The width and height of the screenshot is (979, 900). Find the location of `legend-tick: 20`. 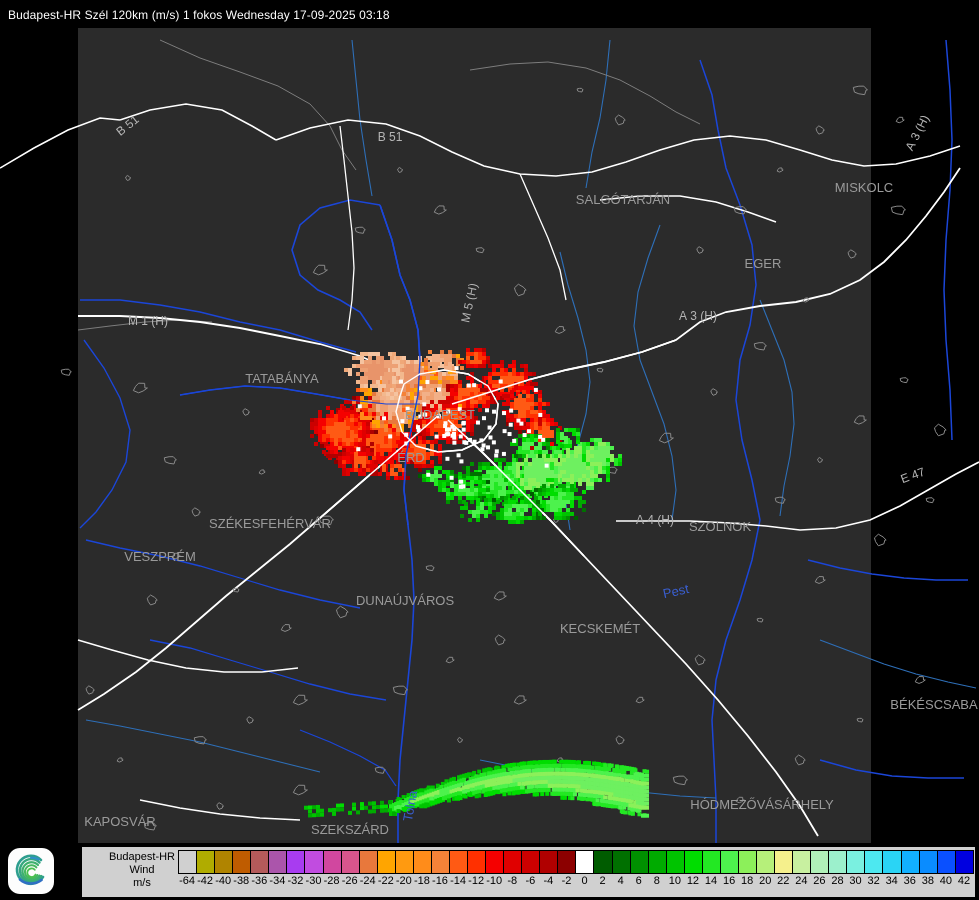

legend-tick: 20 is located at coordinates (765, 881).